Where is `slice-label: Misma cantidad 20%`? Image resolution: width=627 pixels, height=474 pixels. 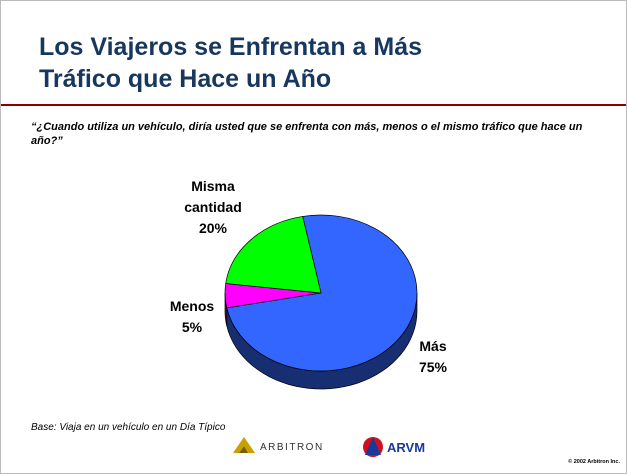 slice-label: Misma cantidad 20% is located at coordinates (213, 207).